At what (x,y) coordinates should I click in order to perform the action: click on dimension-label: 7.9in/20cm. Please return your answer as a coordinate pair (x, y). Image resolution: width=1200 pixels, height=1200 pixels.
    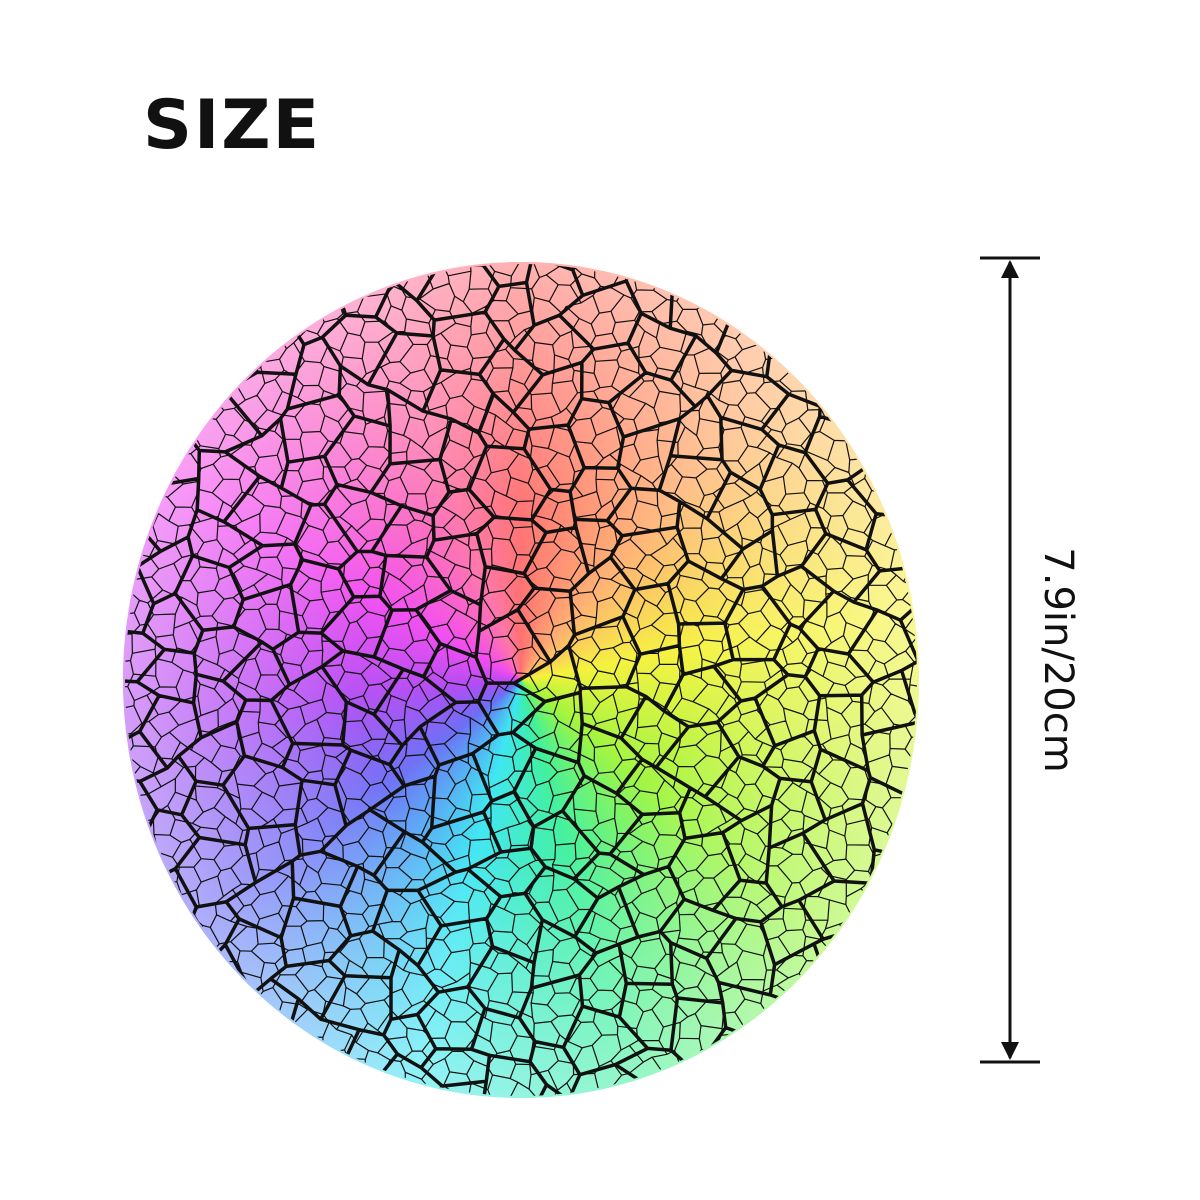
    Looking at the image, I should click on (1058, 660).